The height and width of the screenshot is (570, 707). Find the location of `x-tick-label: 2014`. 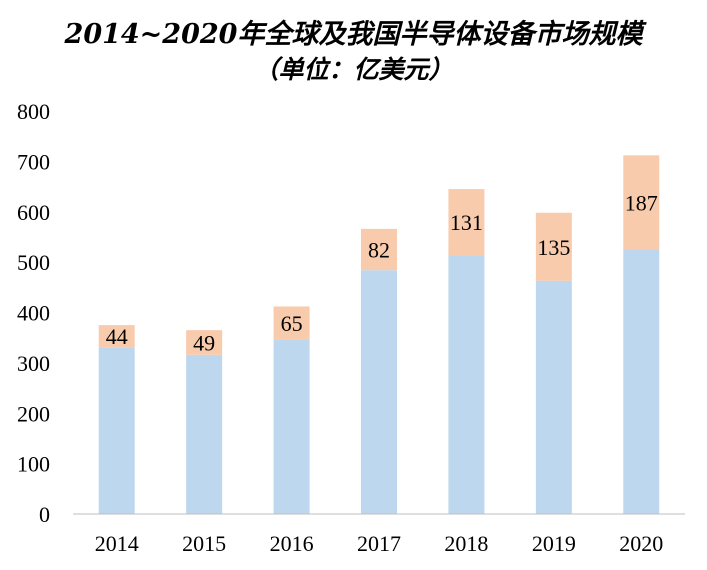

x-tick-label: 2014 is located at coordinates (117, 543).